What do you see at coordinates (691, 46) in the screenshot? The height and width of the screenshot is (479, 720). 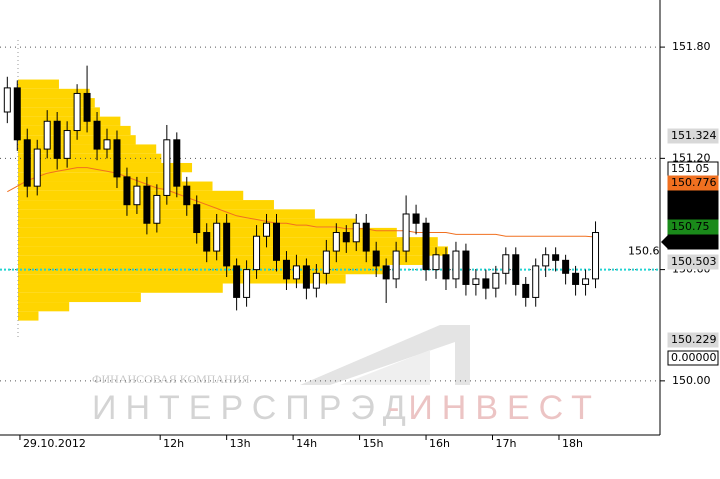 I see `y-tick-label: 151.80` at bounding box center [691, 46].